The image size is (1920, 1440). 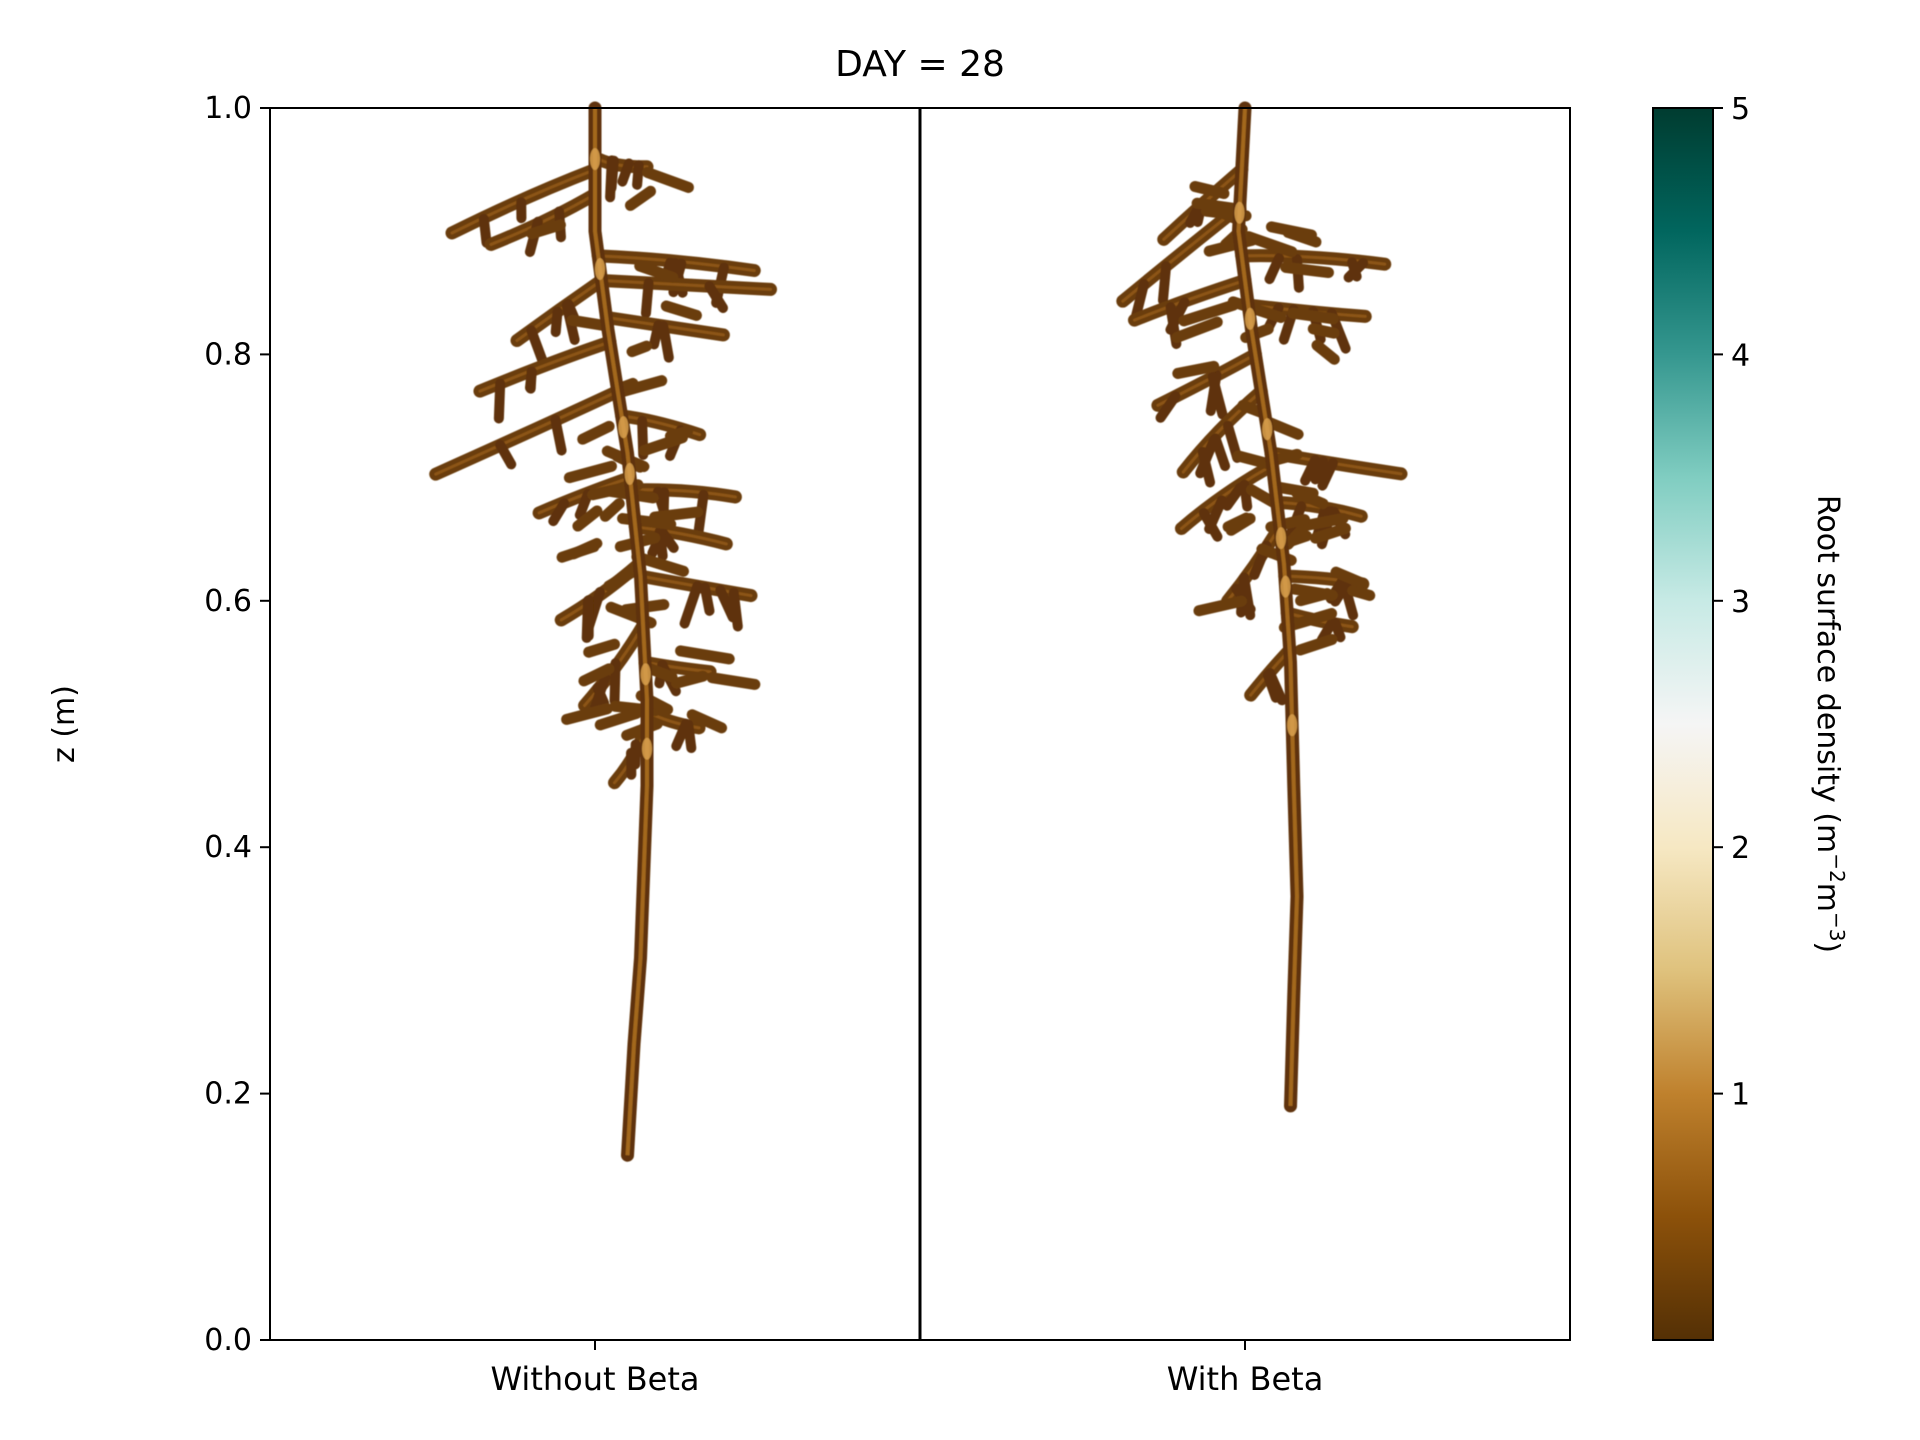 What do you see at coordinates (228, 847) in the screenshot?
I see `y-tick-label: 0.4` at bounding box center [228, 847].